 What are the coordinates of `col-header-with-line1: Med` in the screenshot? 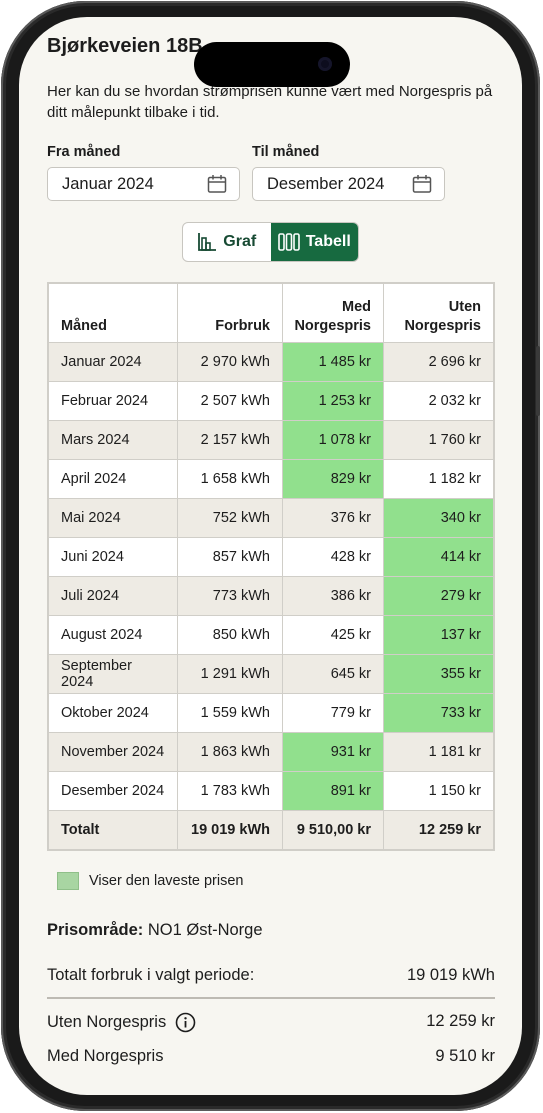 It's located at (356, 307).